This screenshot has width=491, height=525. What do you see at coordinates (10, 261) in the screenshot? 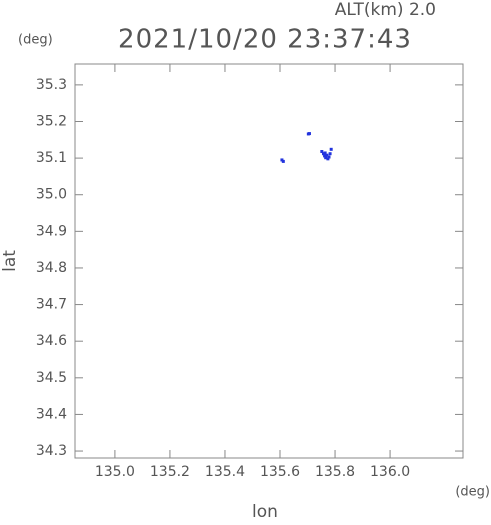
I see `y-axis-label: lat` at bounding box center [10, 261].